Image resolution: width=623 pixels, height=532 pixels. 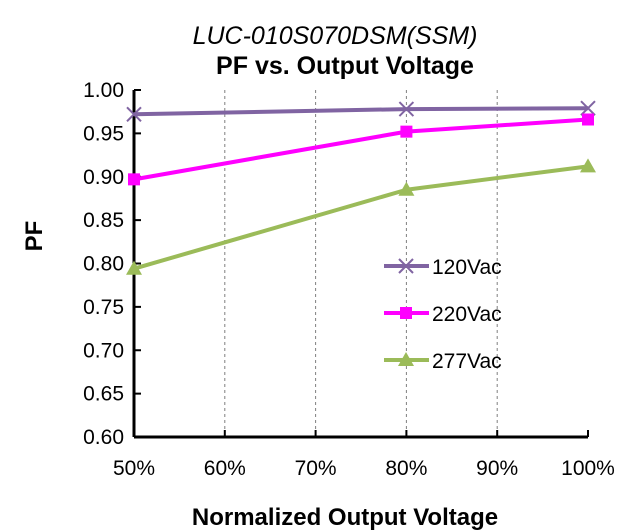 I want to click on y-tick-label: 0.95, so click(x=103, y=133).